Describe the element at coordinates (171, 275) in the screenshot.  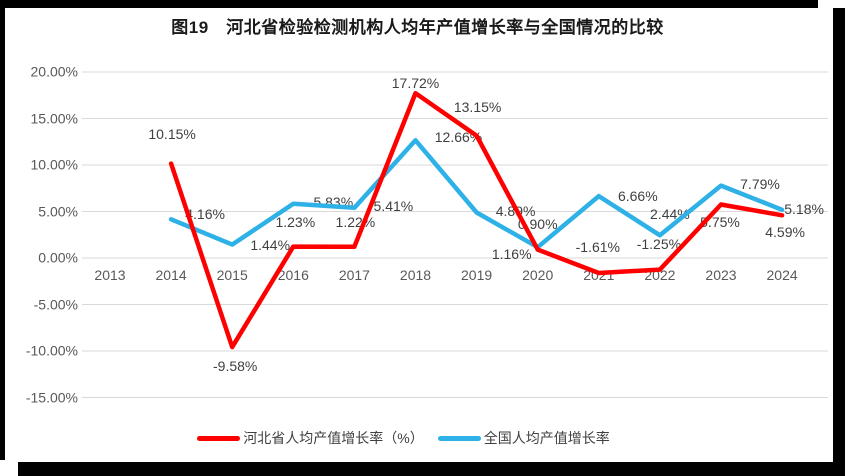
I see `x-tick-label: 2014` at that location.